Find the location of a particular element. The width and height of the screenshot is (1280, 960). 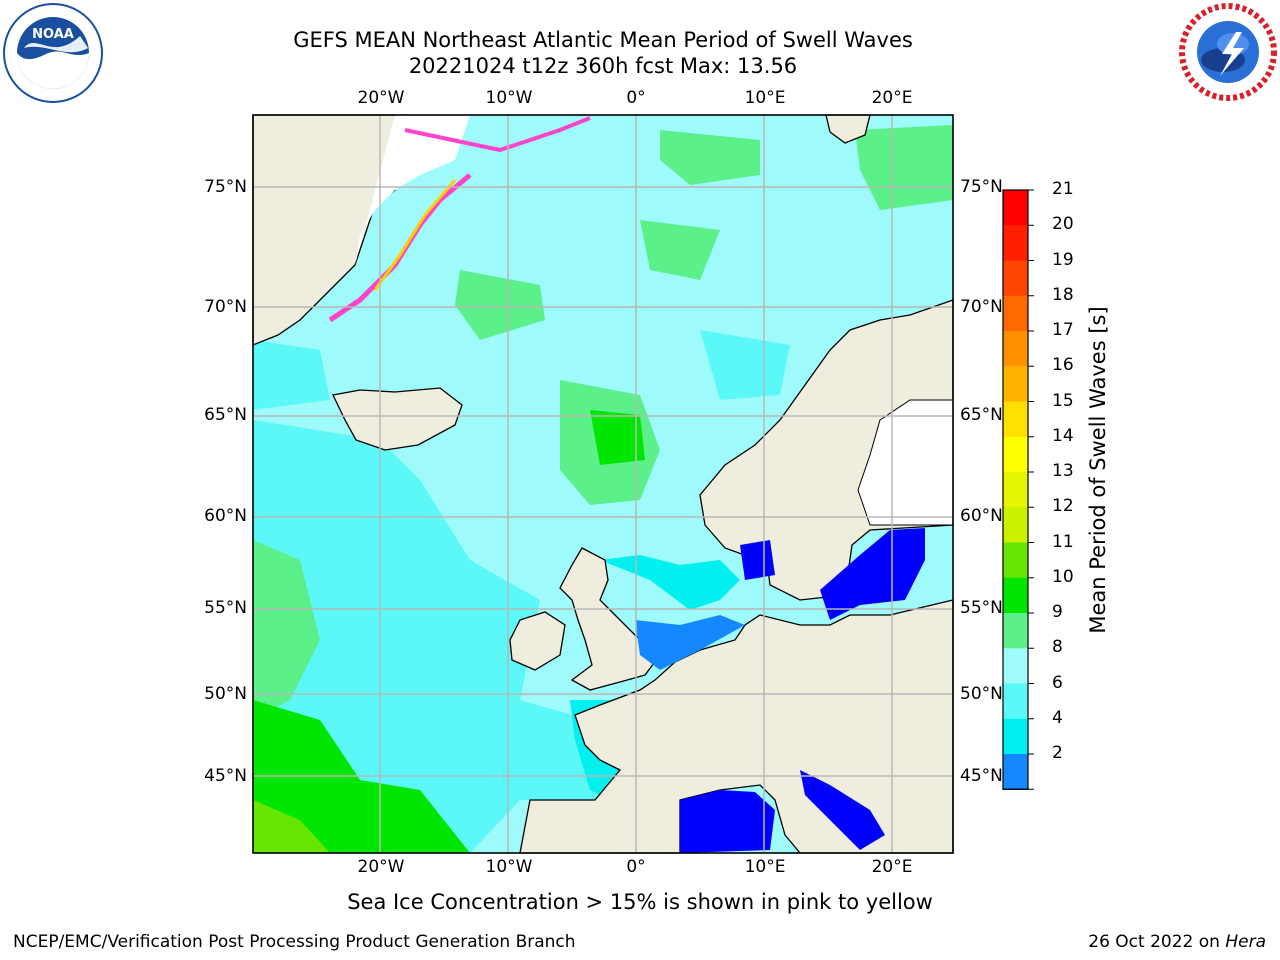

lat-tick-right-65n: 65°N is located at coordinates (981, 415).